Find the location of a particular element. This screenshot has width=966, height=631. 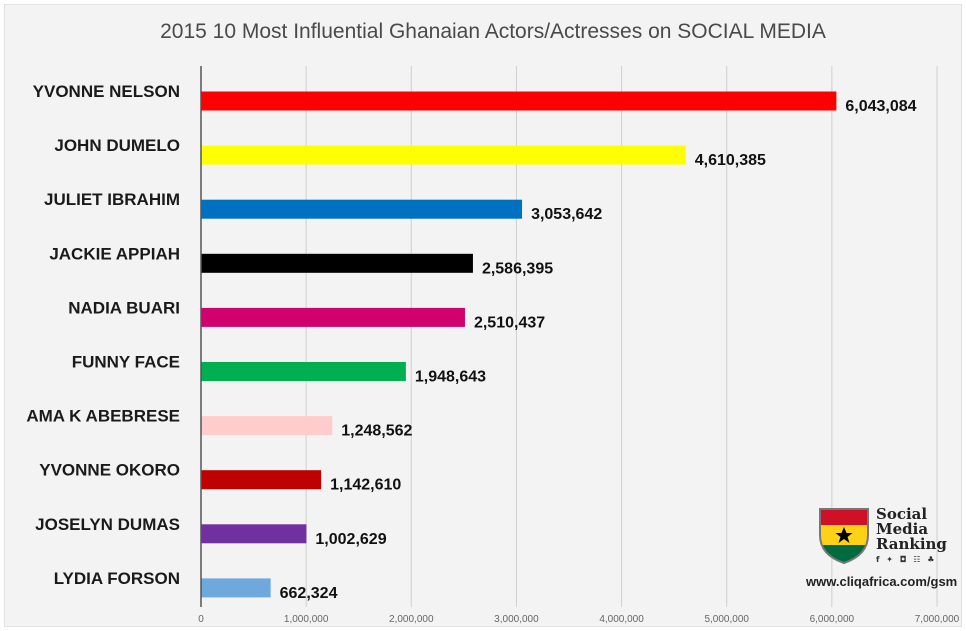

value-label: 1,002,629 is located at coordinates (350, 539).